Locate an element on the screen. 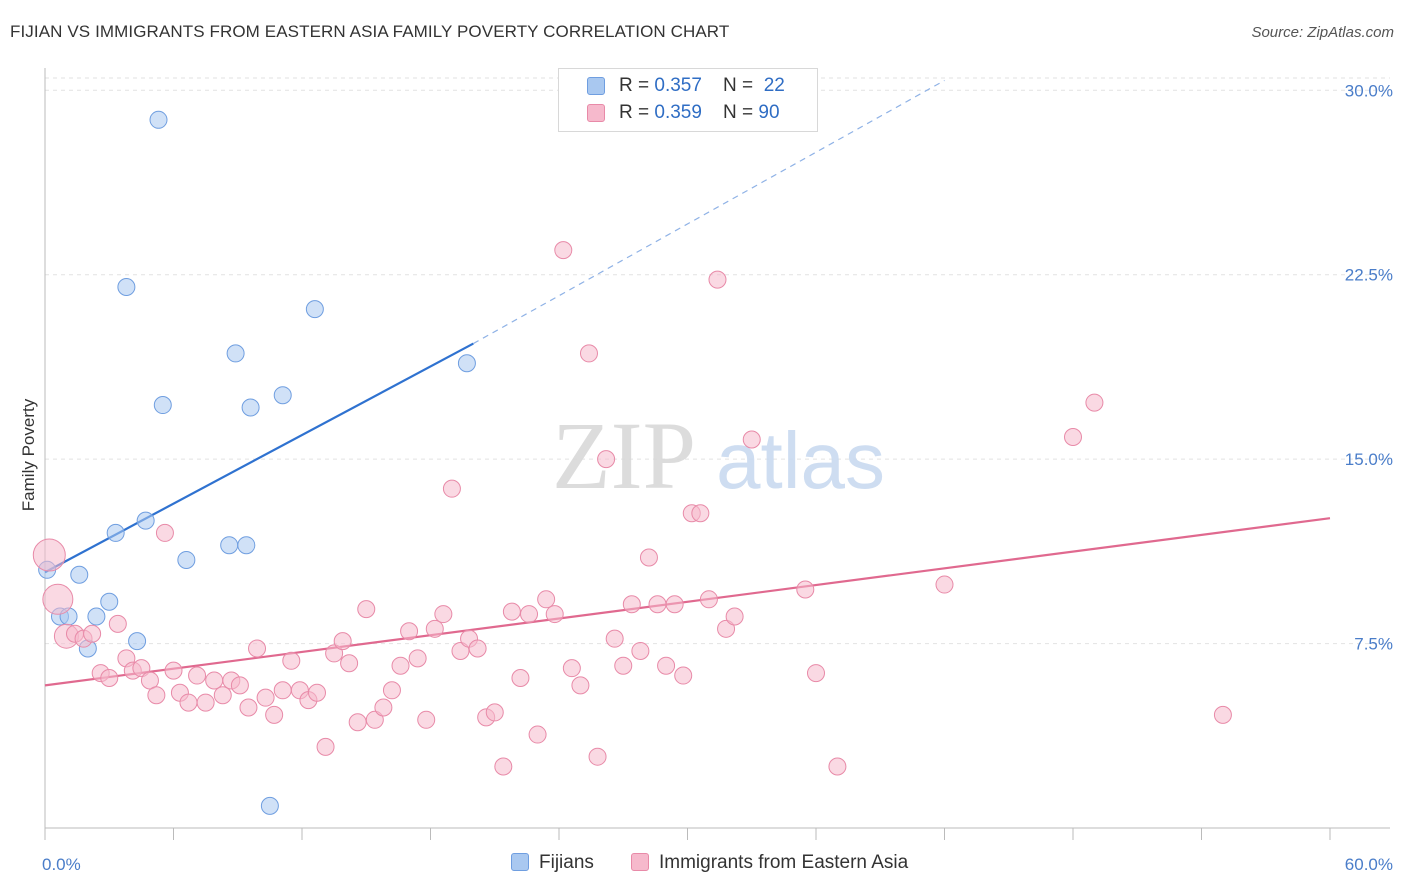 This screenshot has width=1406, height=892. bottom-legend-swatch-fijians is located at coordinates (520, 862).